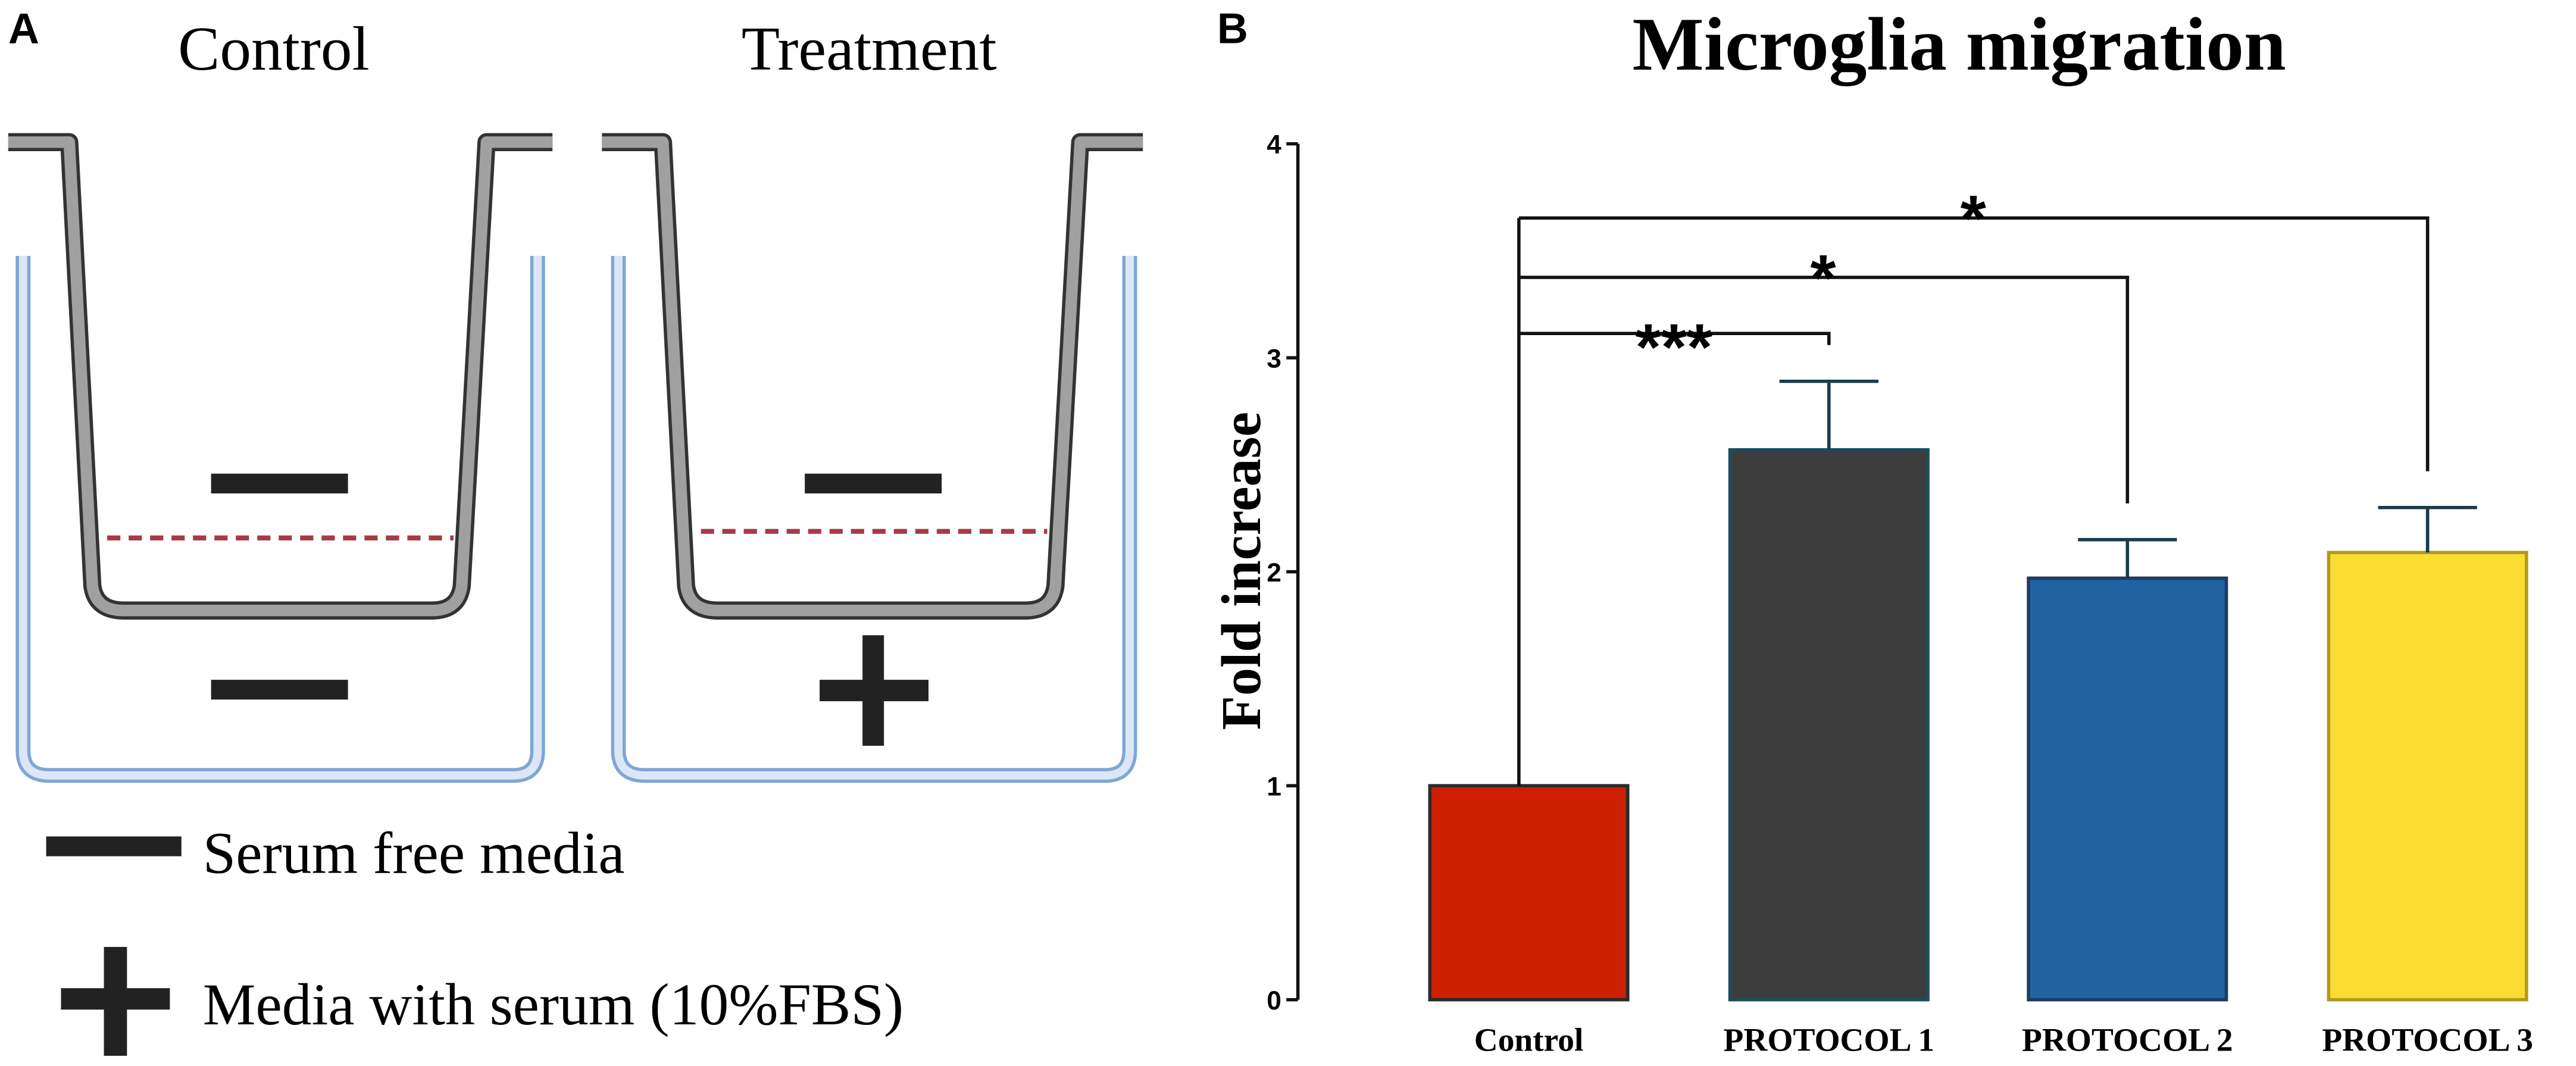 Image resolution: width=2576 pixels, height=1066 pixels. I want to click on column-title: Treatment, so click(869, 48).